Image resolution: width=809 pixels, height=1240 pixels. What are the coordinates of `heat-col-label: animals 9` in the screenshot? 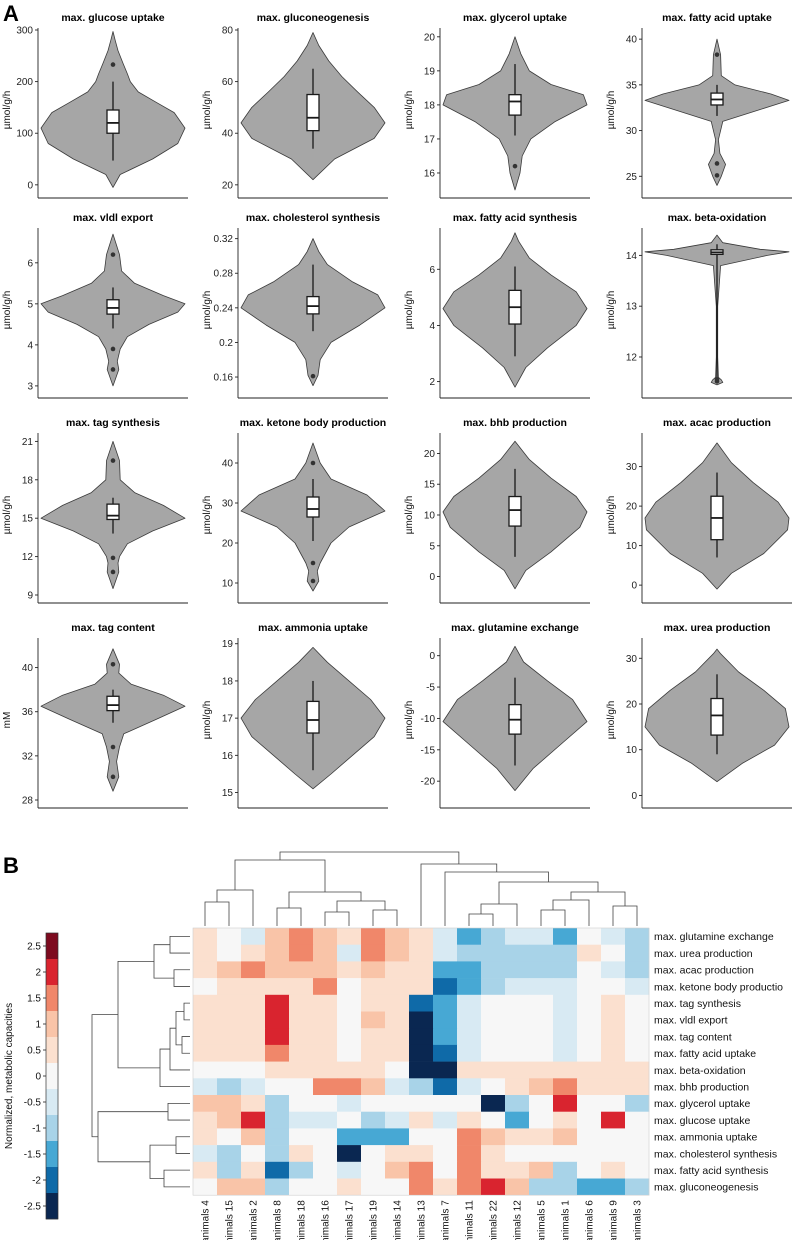 It's located at (614, 1220).